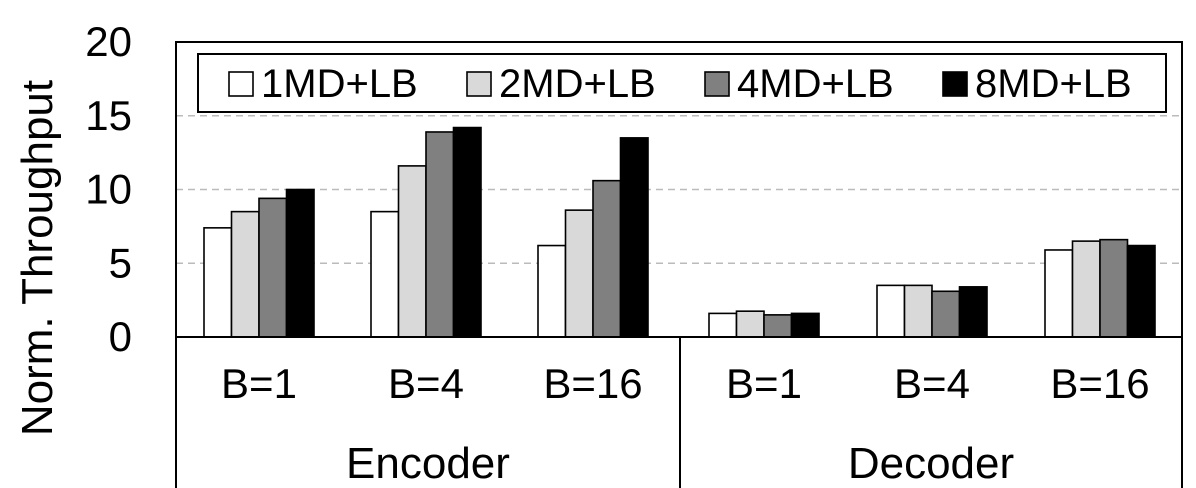 The image size is (1196, 488). What do you see at coordinates (428, 463) in the screenshot?
I see `group-label: Encoder` at bounding box center [428, 463].